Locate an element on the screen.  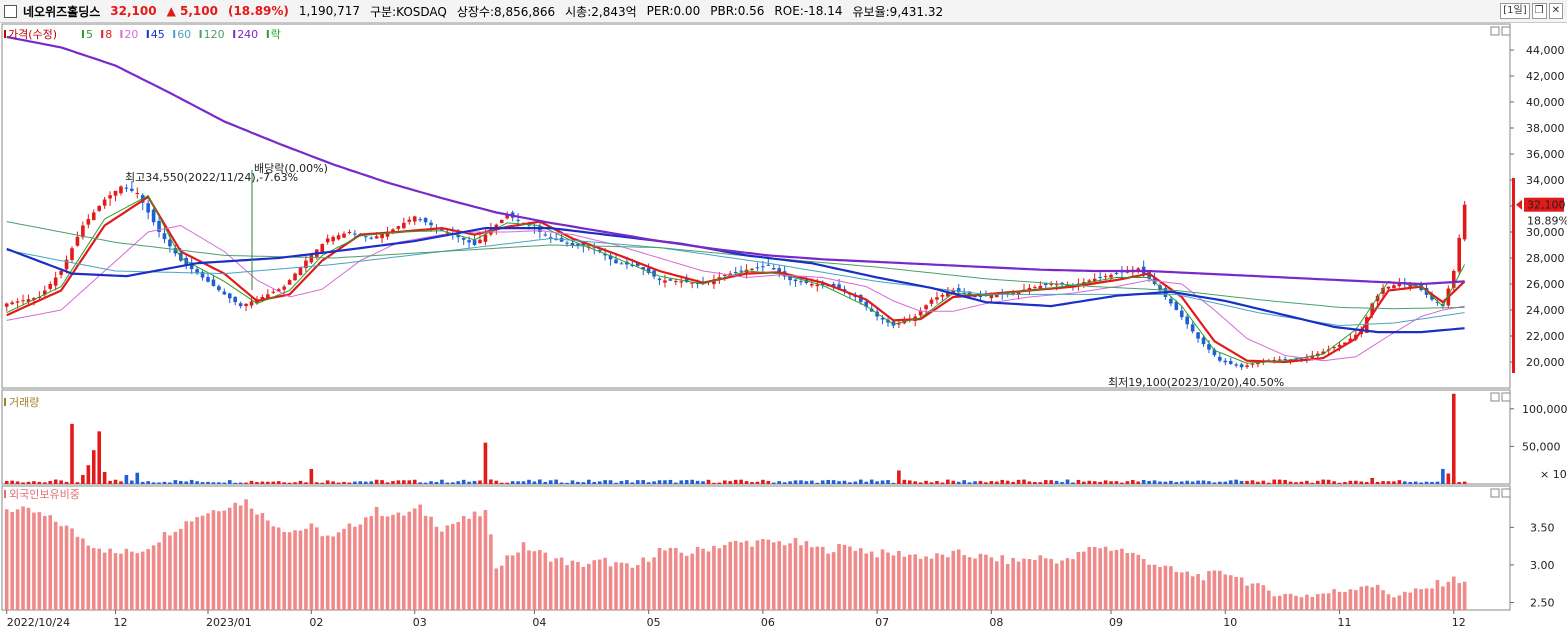
close-icon: ✕ is located at coordinates (1555, 11).